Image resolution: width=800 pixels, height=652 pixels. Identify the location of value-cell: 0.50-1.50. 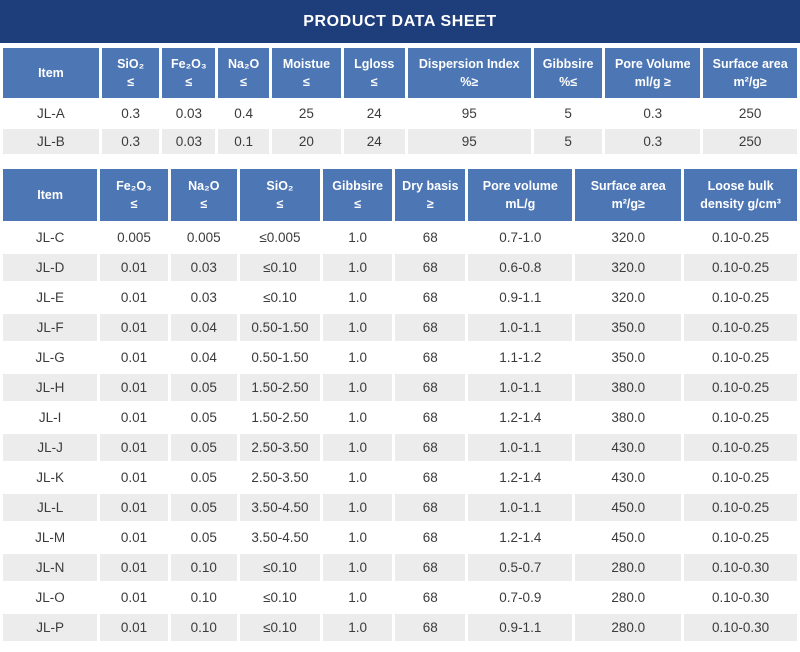
(279, 327).